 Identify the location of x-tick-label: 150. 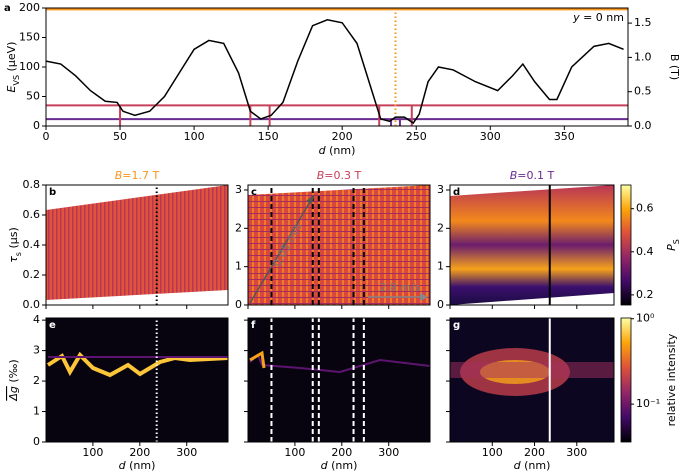
(268, 136).